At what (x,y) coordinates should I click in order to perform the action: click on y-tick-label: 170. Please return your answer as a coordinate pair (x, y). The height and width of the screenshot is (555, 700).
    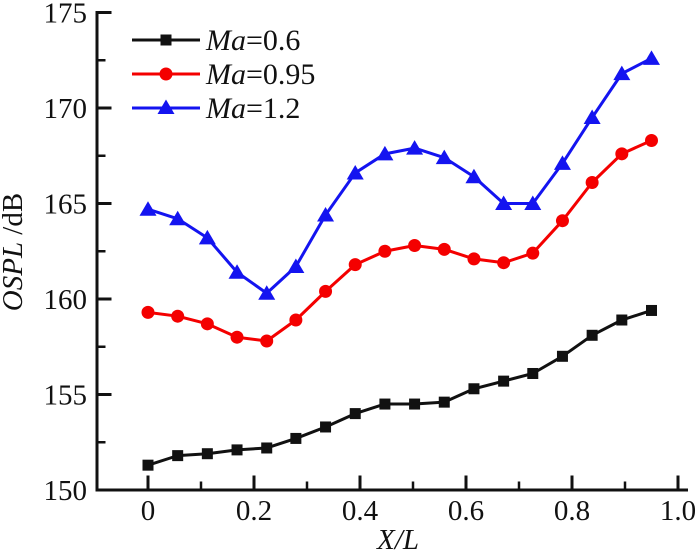
    Looking at the image, I should click on (66, 109).